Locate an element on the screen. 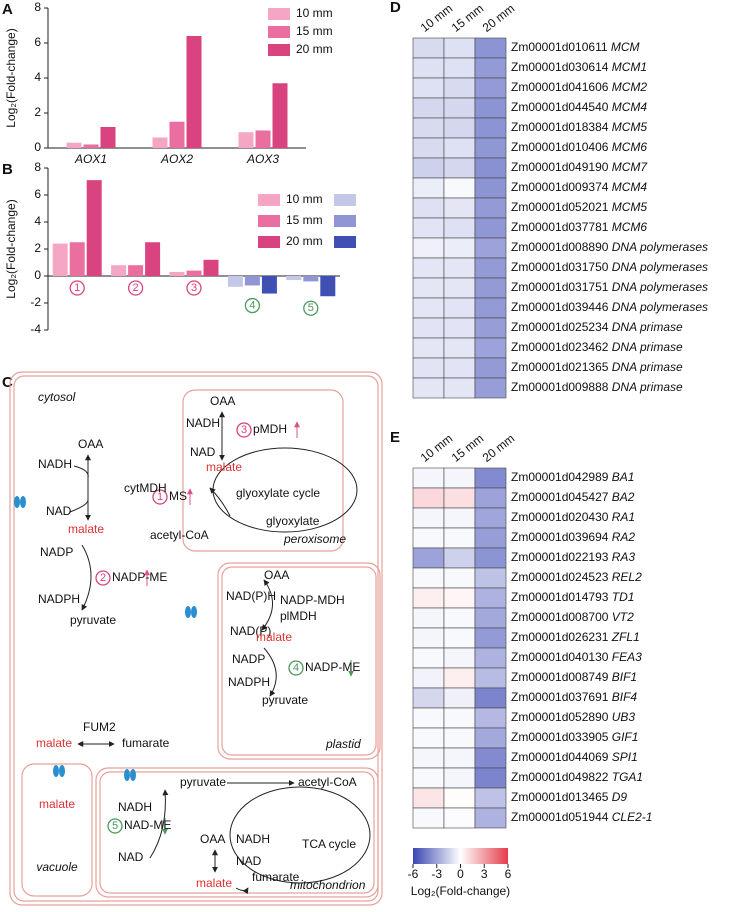 Image resolution: width=732 pixels, height=912 pixels. row-label: Zm00001d023462 DNA primase is located at coordinates (597, 347).